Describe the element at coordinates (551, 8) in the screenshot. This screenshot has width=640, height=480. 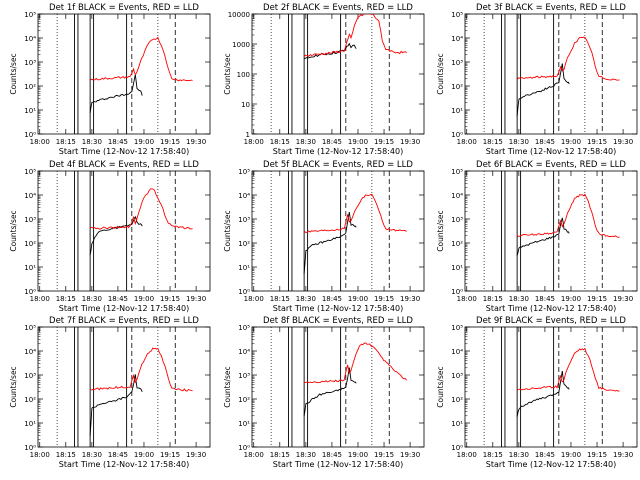
I see `panel-title: Det 3f BLACK = Events, RED = LLD` at that location.